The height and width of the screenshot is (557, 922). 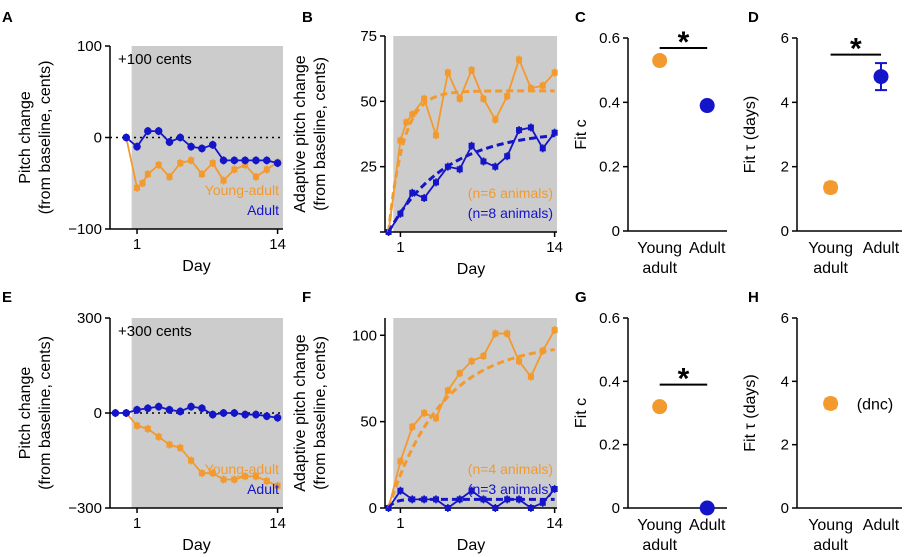 I want to click on shaded-region, so click(x=475, y=413).